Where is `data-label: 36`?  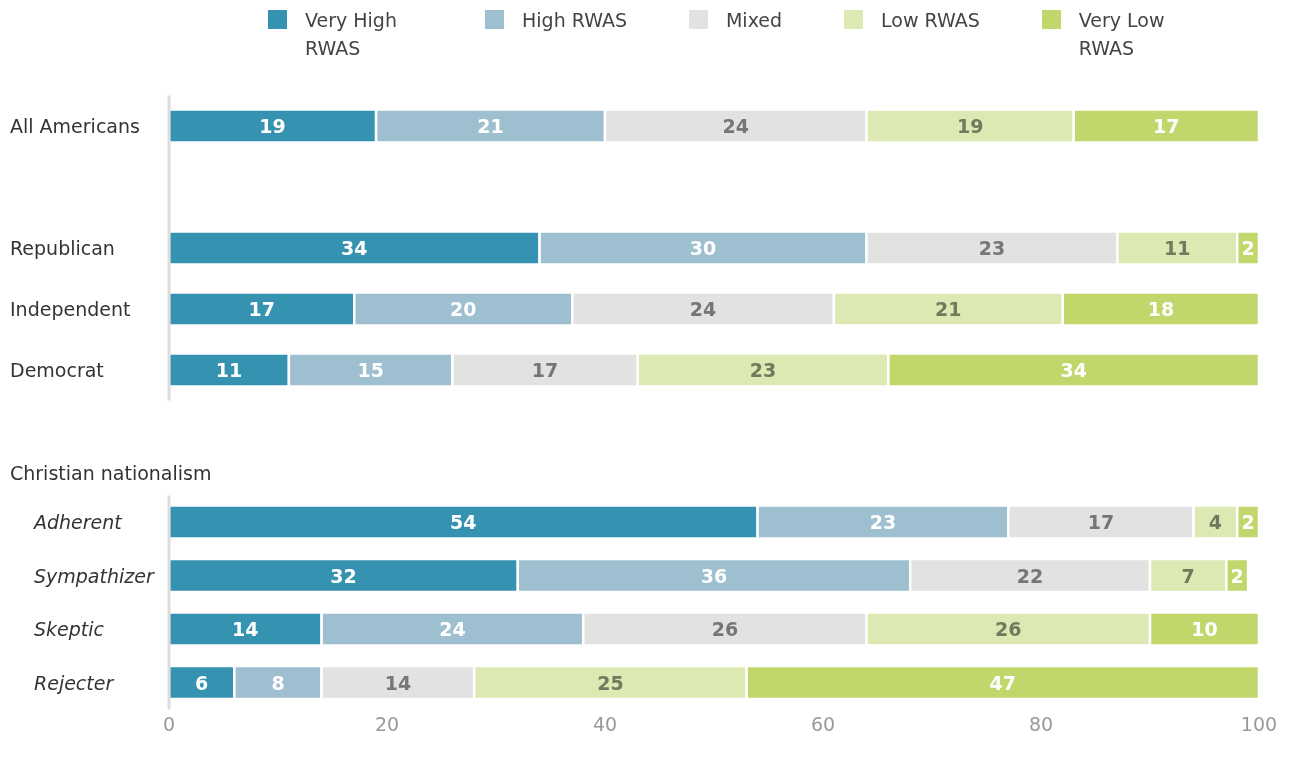
data-label: 36 is located at coordinates (714, 575).